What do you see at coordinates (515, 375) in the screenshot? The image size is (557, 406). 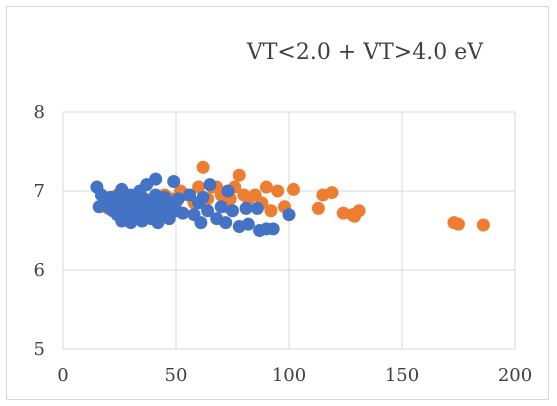 I see `x-tick-label: 200` at bounding box center [515, 375].